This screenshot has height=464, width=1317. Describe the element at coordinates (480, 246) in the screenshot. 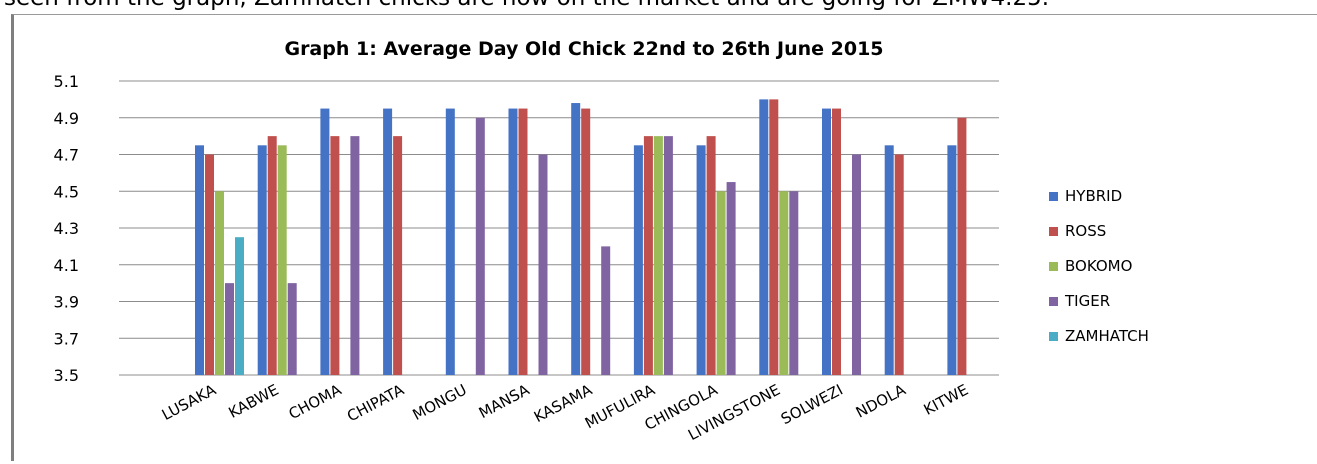

I see `bar-tiger-mongu` at that location.